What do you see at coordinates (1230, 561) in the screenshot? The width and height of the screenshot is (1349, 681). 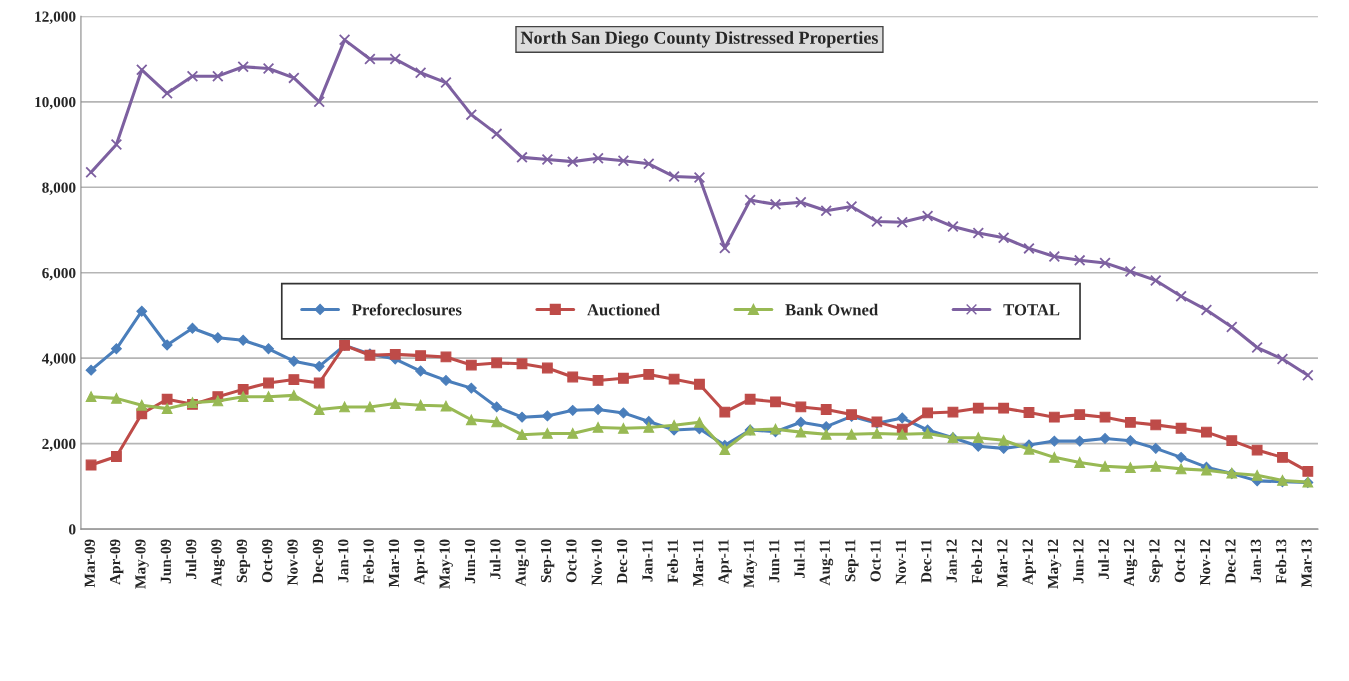 I see `x-tick-label: Dec-12` at bounding box center [1230, 561].